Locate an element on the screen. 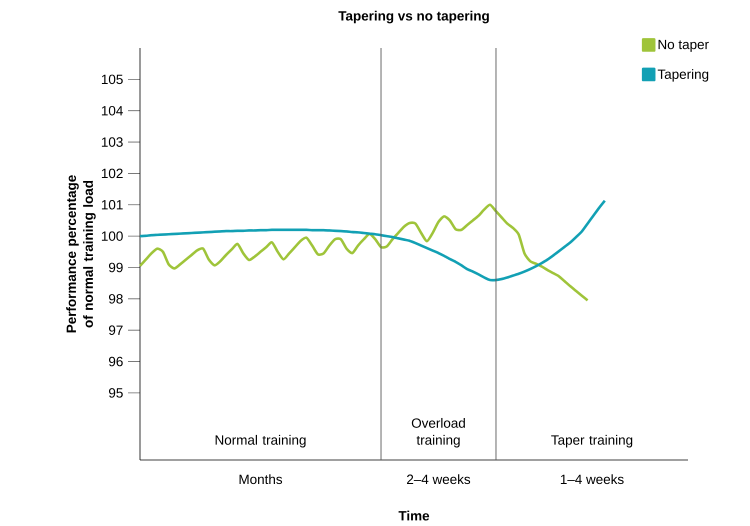 The width and height of the screenshot is (750, 526). text: 2–4 weeks is located at coordinates (438, 479).